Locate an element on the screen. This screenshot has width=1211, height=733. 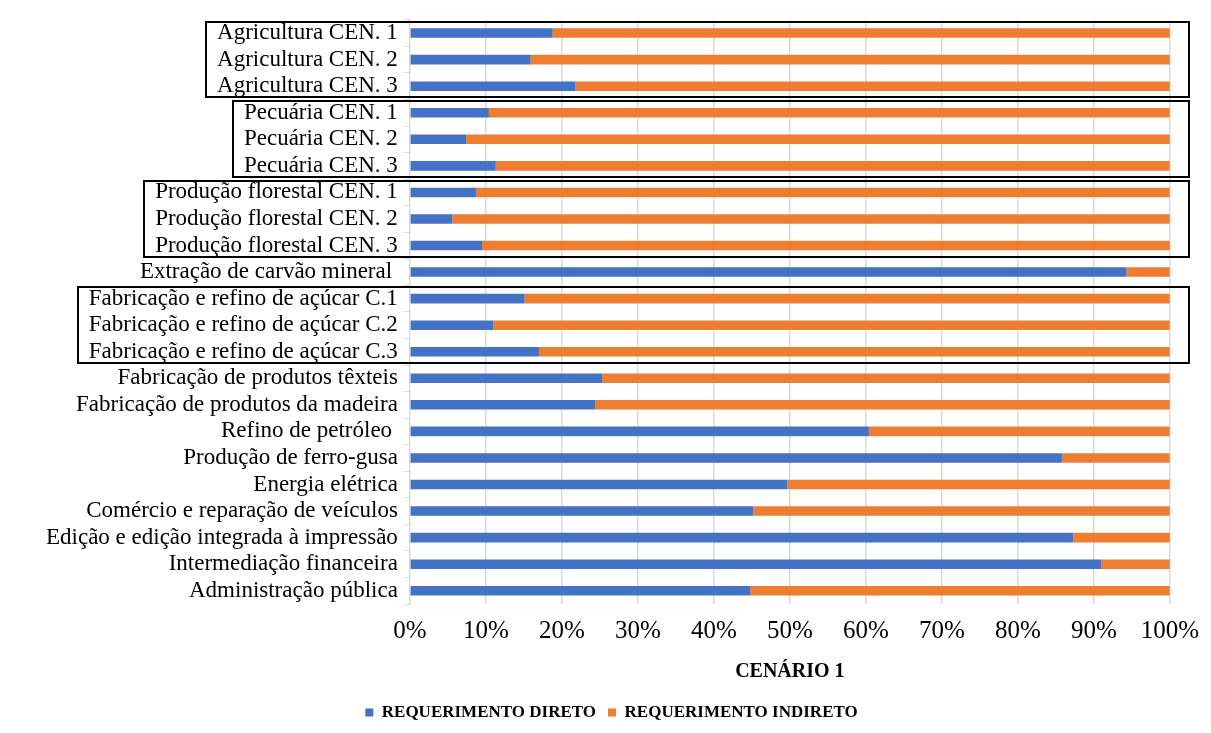
x-tick-label: 0% is located at coordinates (410, 629).